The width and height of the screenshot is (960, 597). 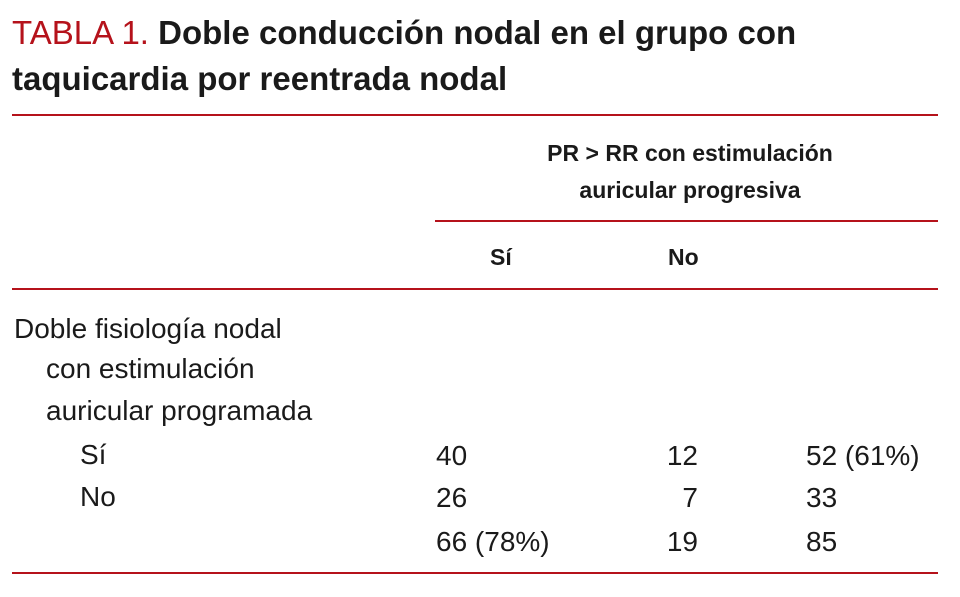 I want to click on group-header-line-2: auricular progresiva, so click(x=690, y=190).